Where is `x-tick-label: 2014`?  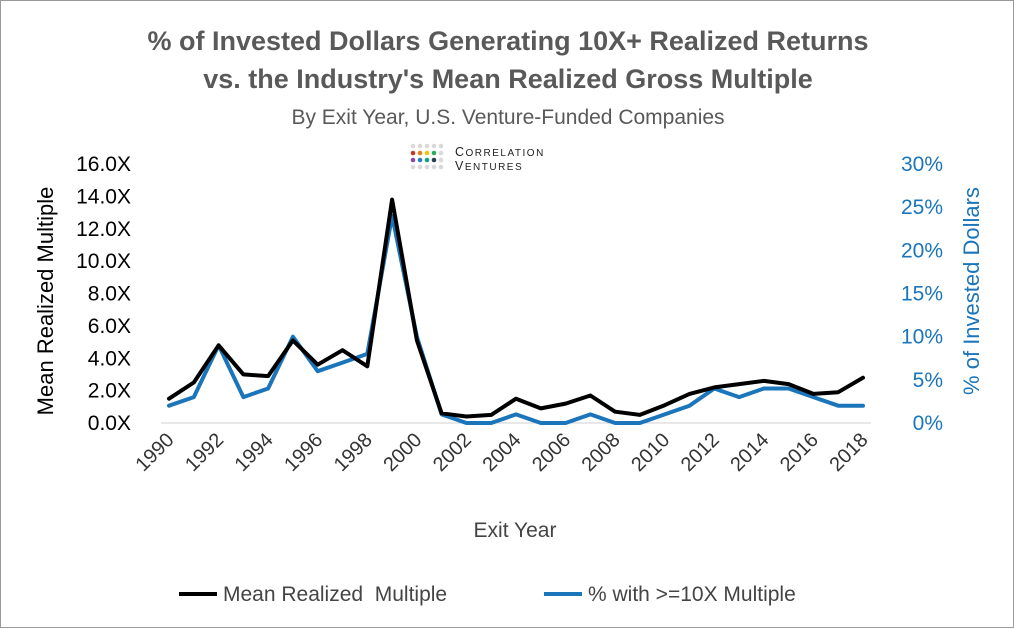 x-tick-label: 2014 is located at coordinates (749, 452).